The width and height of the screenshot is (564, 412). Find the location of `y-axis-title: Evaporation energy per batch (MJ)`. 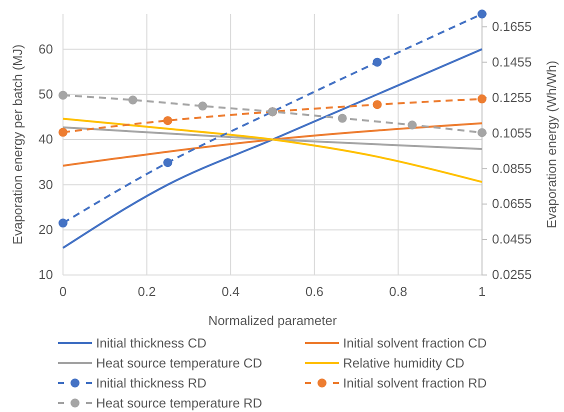

y-axis-title: Evaporation energy per batch (MJ) is located at coordinates (17, 144).